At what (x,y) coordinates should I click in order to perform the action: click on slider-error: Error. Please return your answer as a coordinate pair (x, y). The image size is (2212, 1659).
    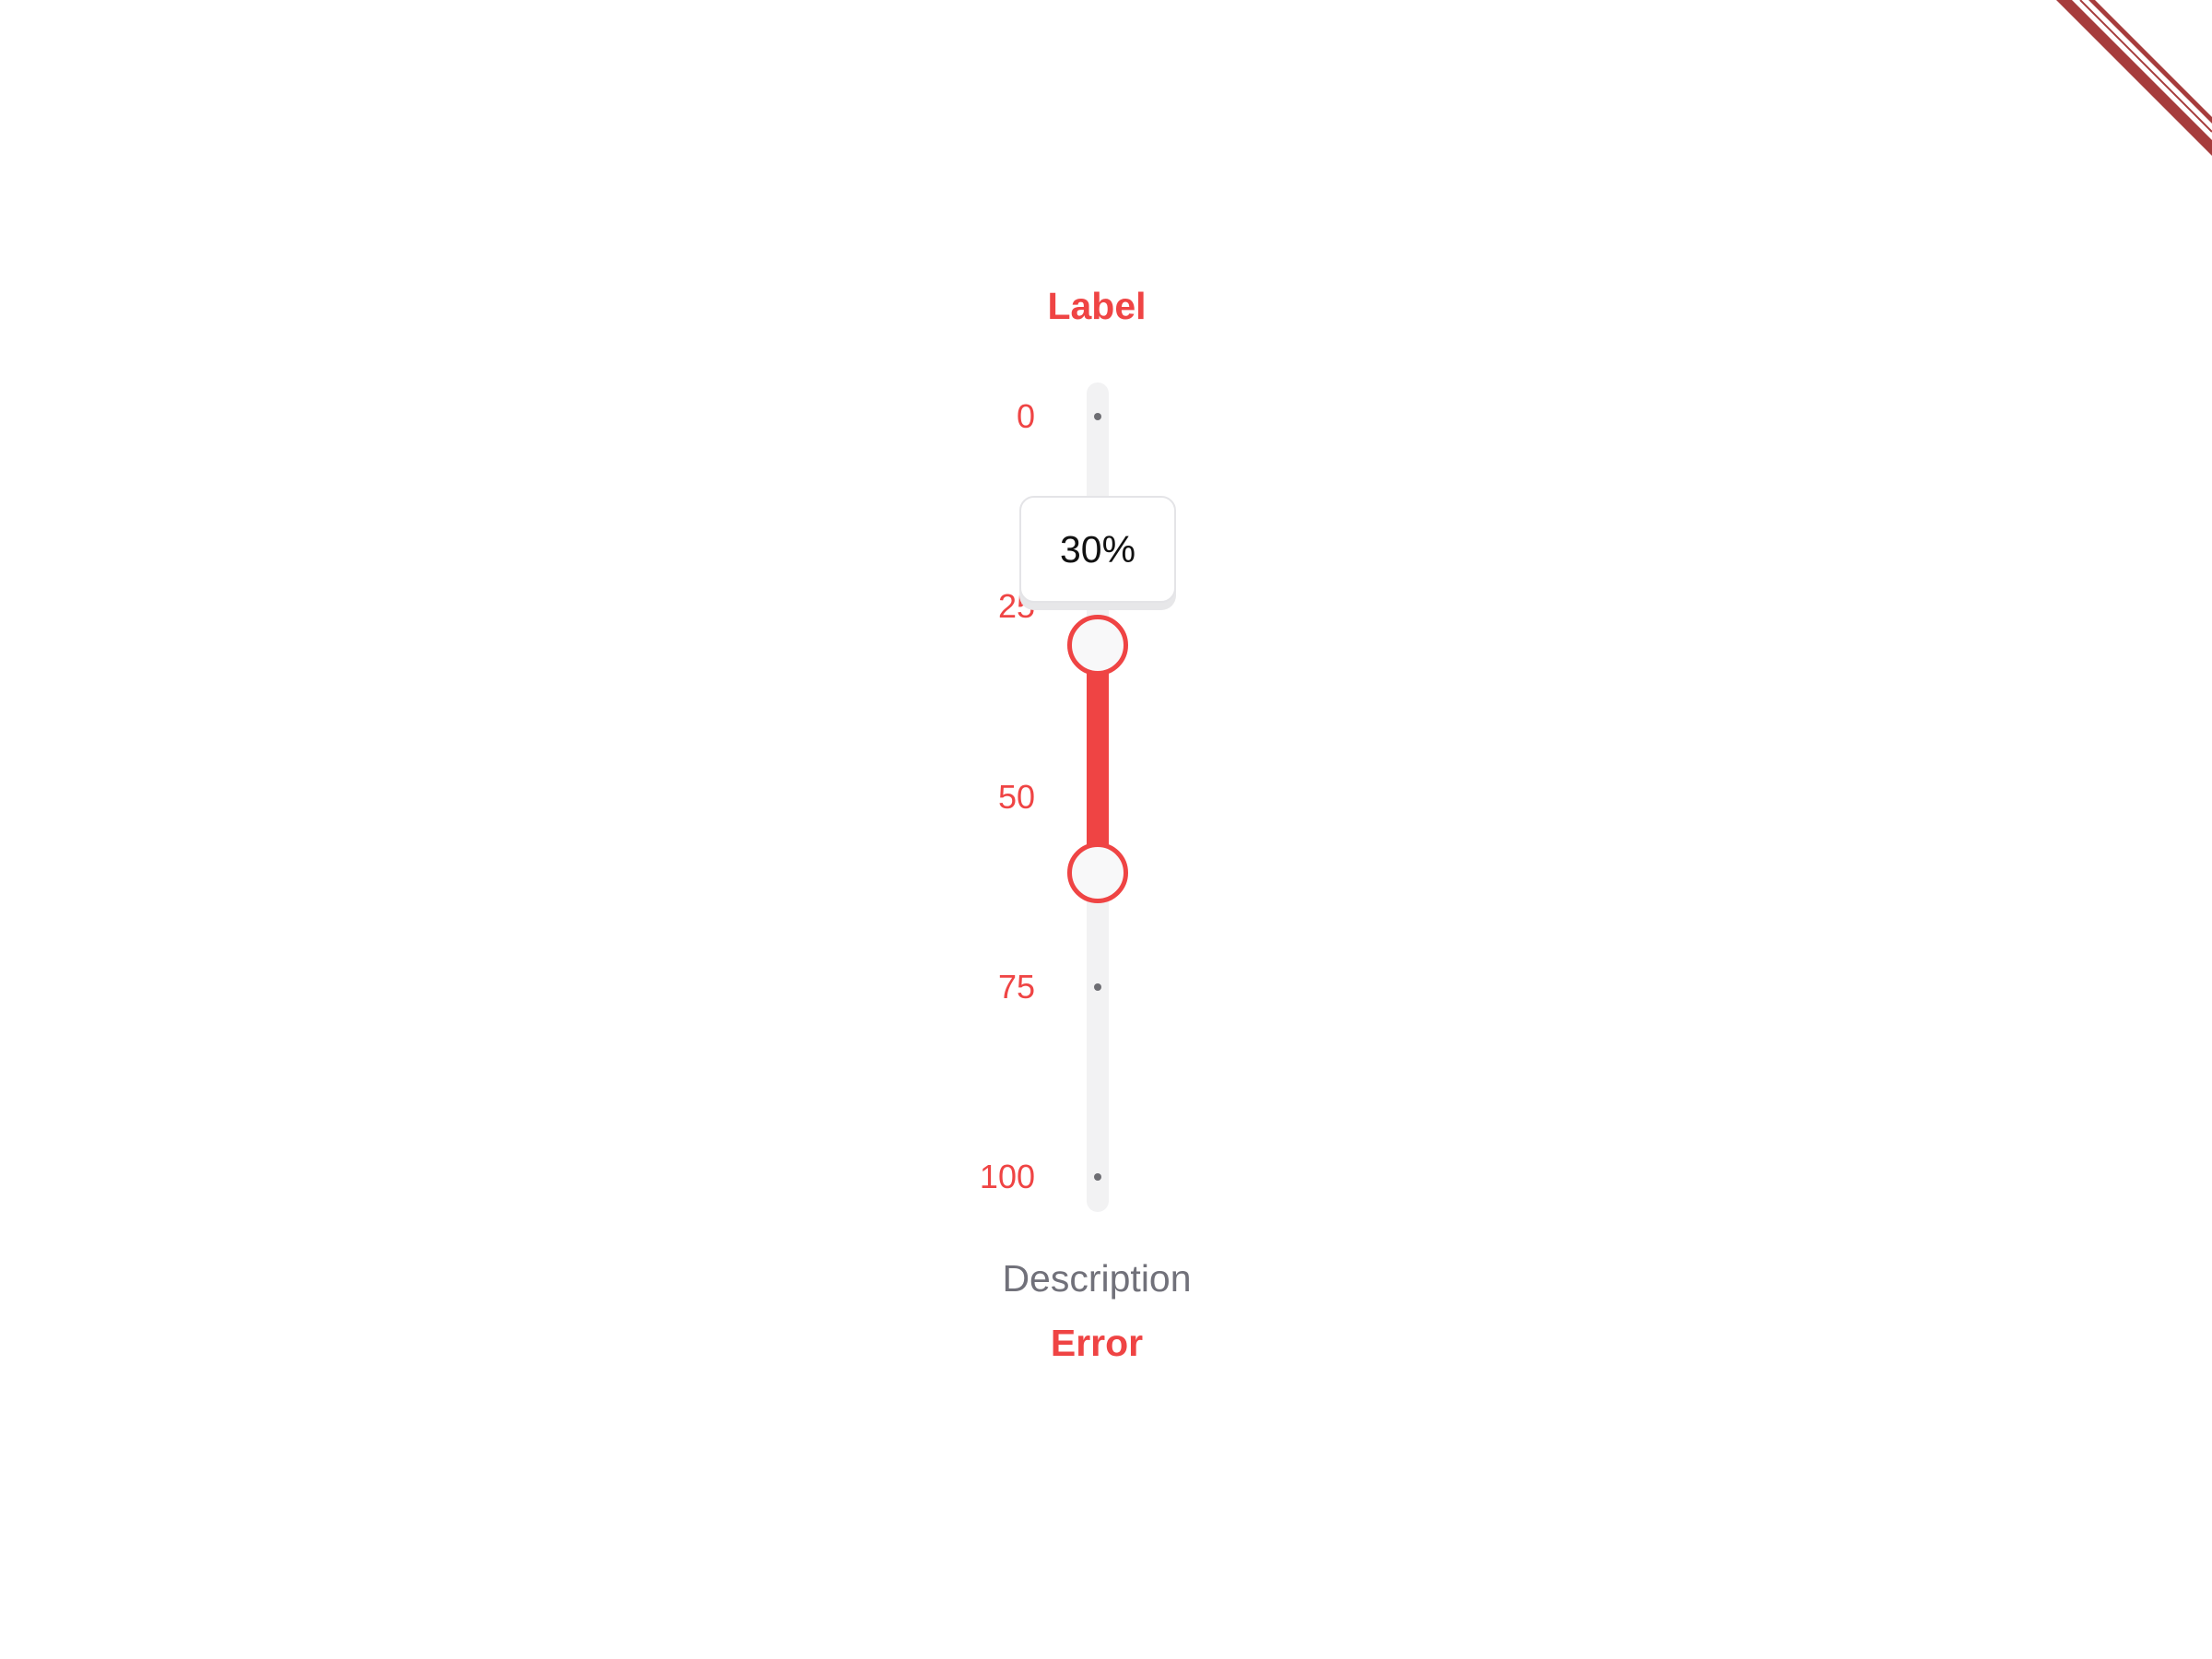
    Looking at the image, I should click on (1097, 1343).